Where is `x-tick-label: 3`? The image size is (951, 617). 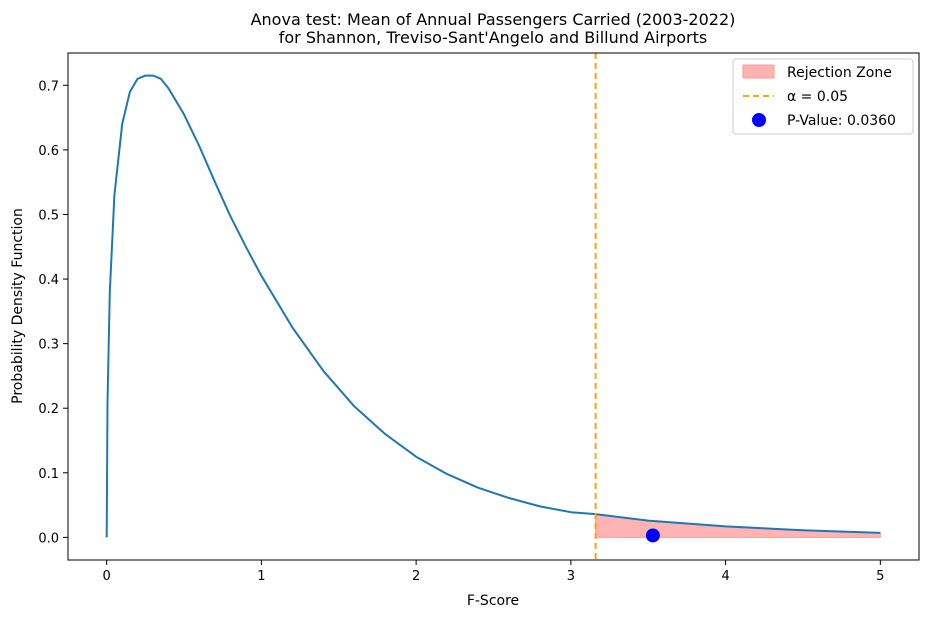
x-tick-label: 3 is located at coordinates (571, 576).